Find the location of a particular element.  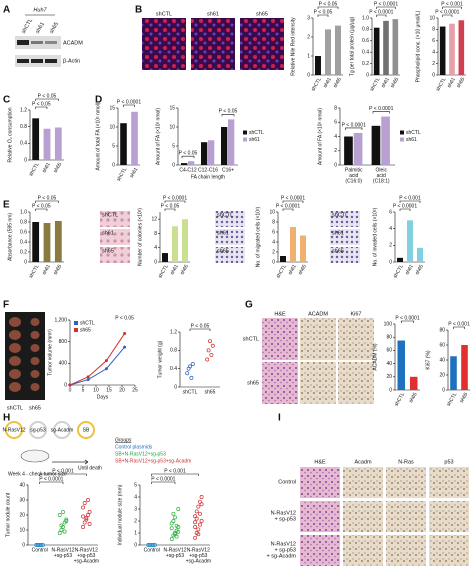

x-tick-label: +sg-p53 is located at coordinates (86, 556).